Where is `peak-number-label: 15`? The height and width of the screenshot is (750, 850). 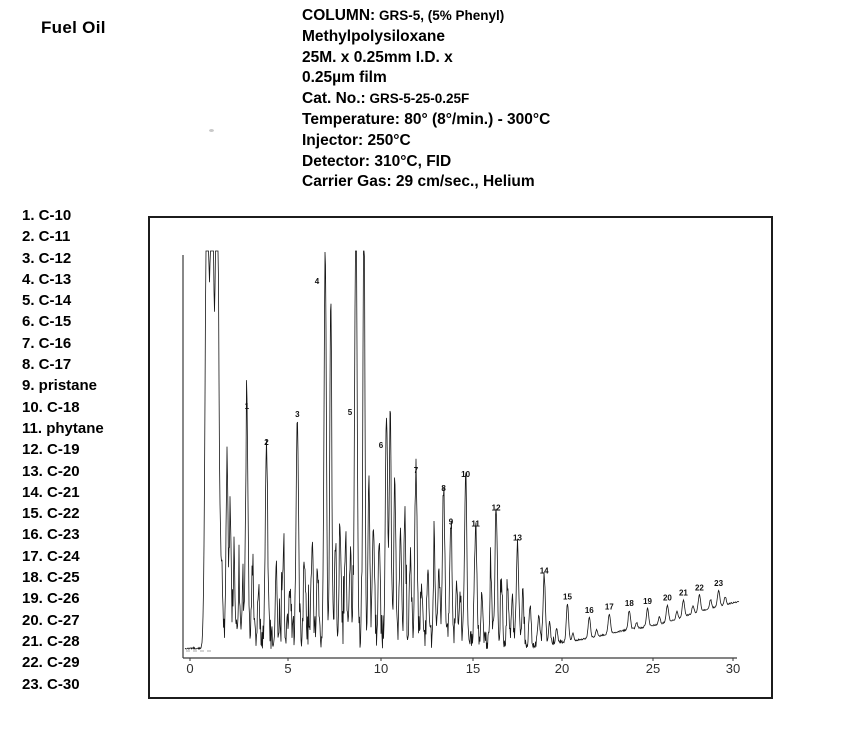
peak-number-label: 15 is located at coordinates (567, 597).